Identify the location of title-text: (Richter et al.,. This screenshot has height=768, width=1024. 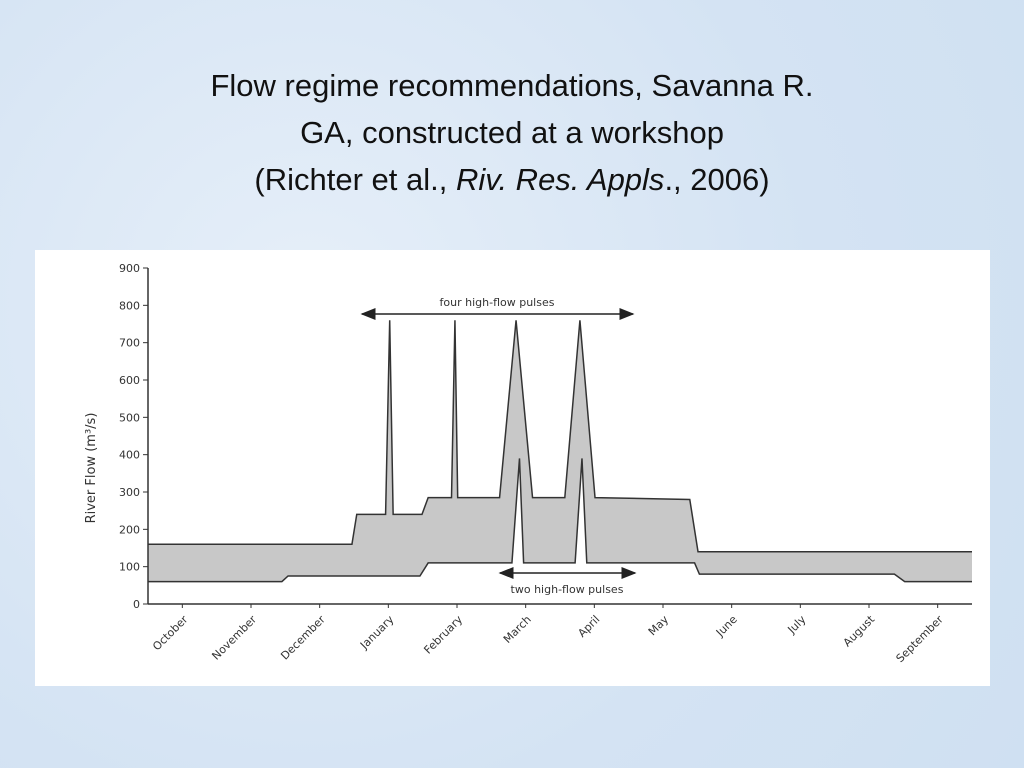
(355, 179).